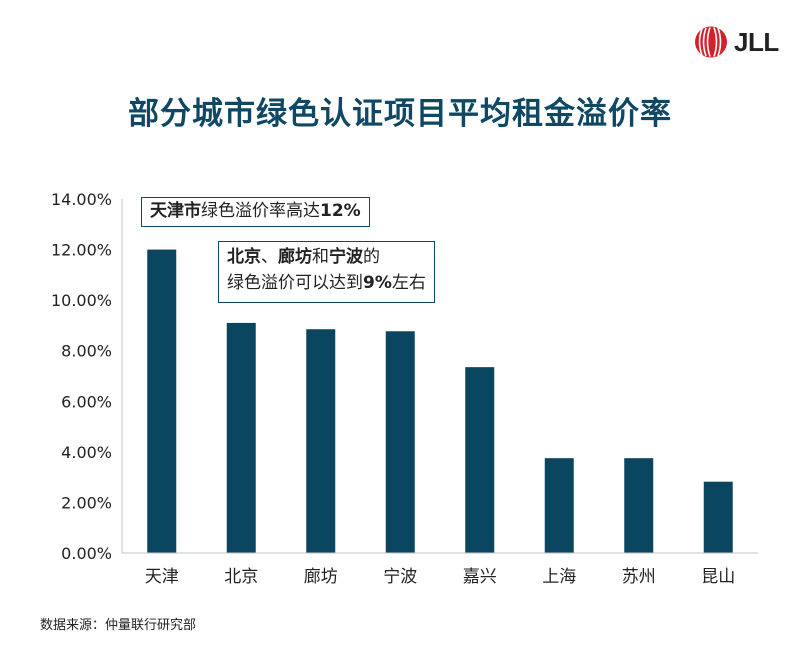 The height and width of the screenshot is (662, 800). What do you see at coordinates (340, 211) in the screenshot?
I see `annotation-value: 12%` at bounding box center [340, 211].